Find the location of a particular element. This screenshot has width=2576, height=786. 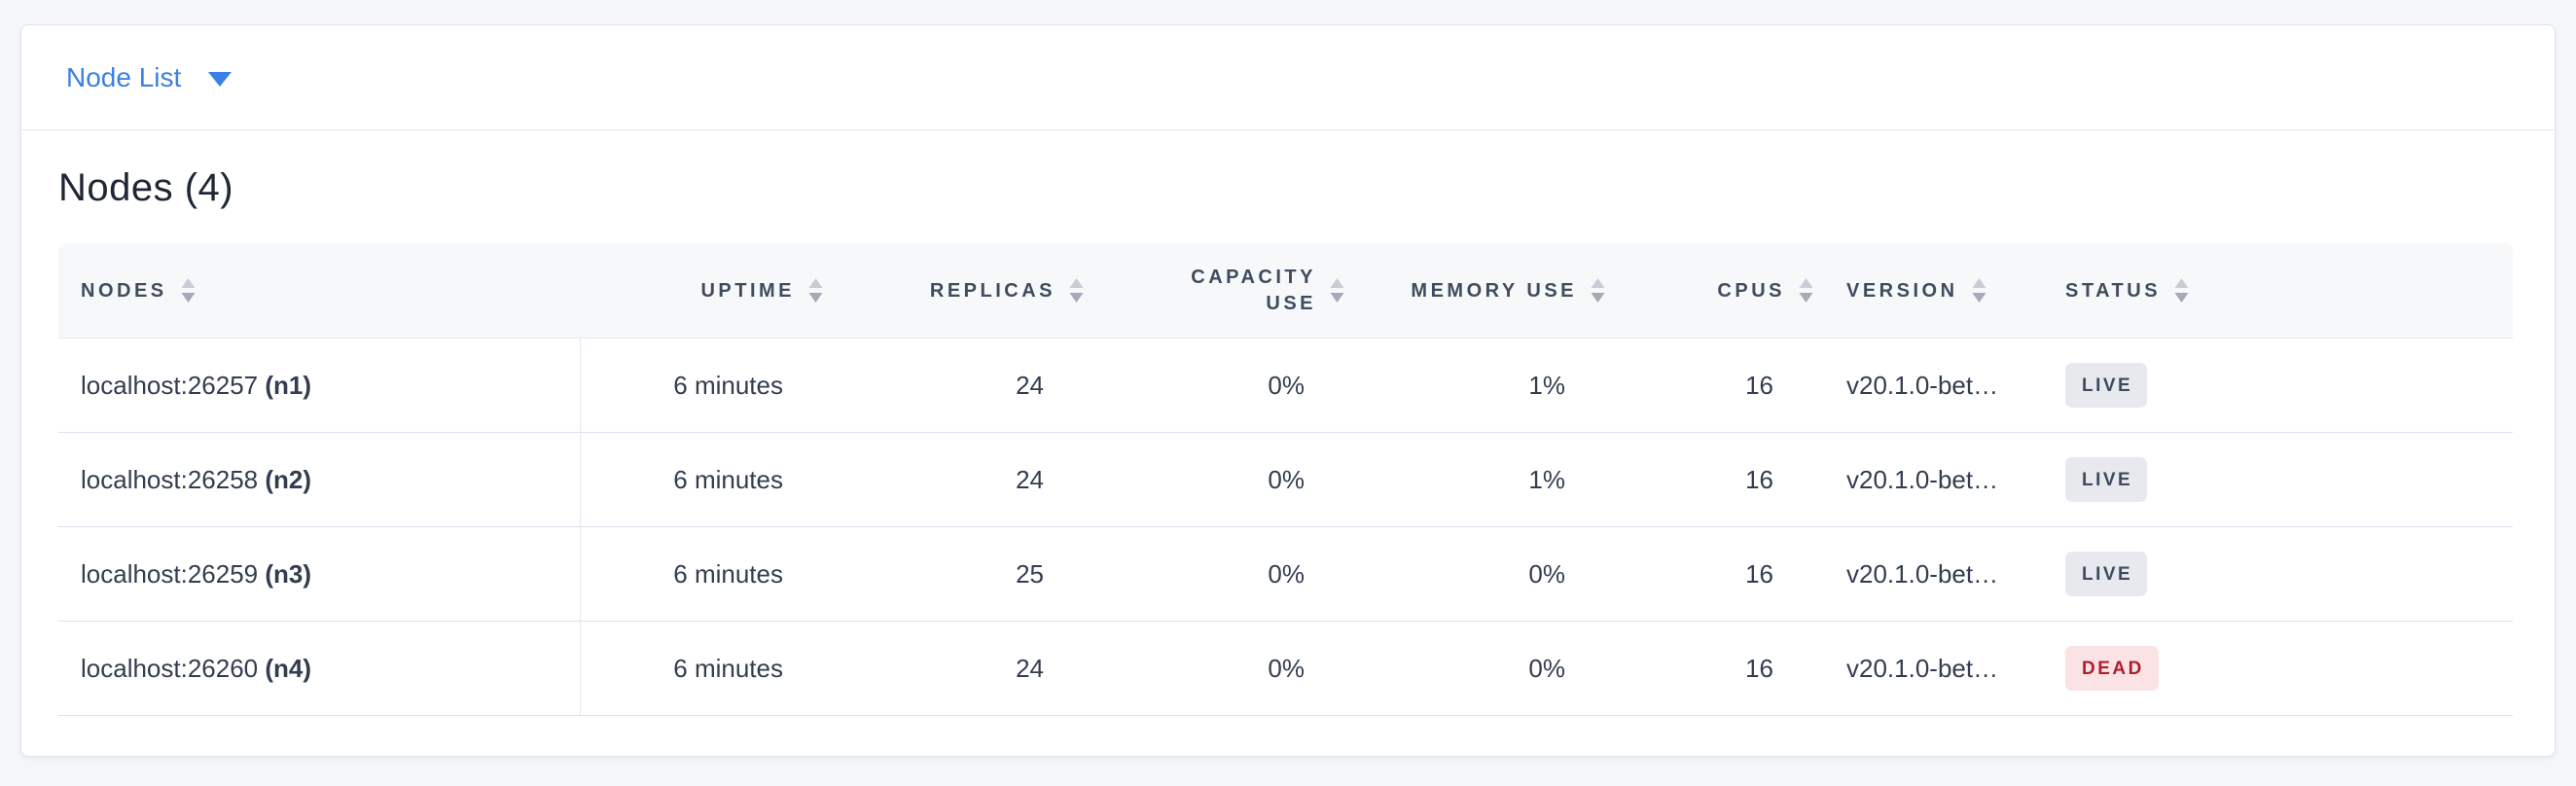

column-header-uptime: UPTIME is located at coordinates (706, 291).